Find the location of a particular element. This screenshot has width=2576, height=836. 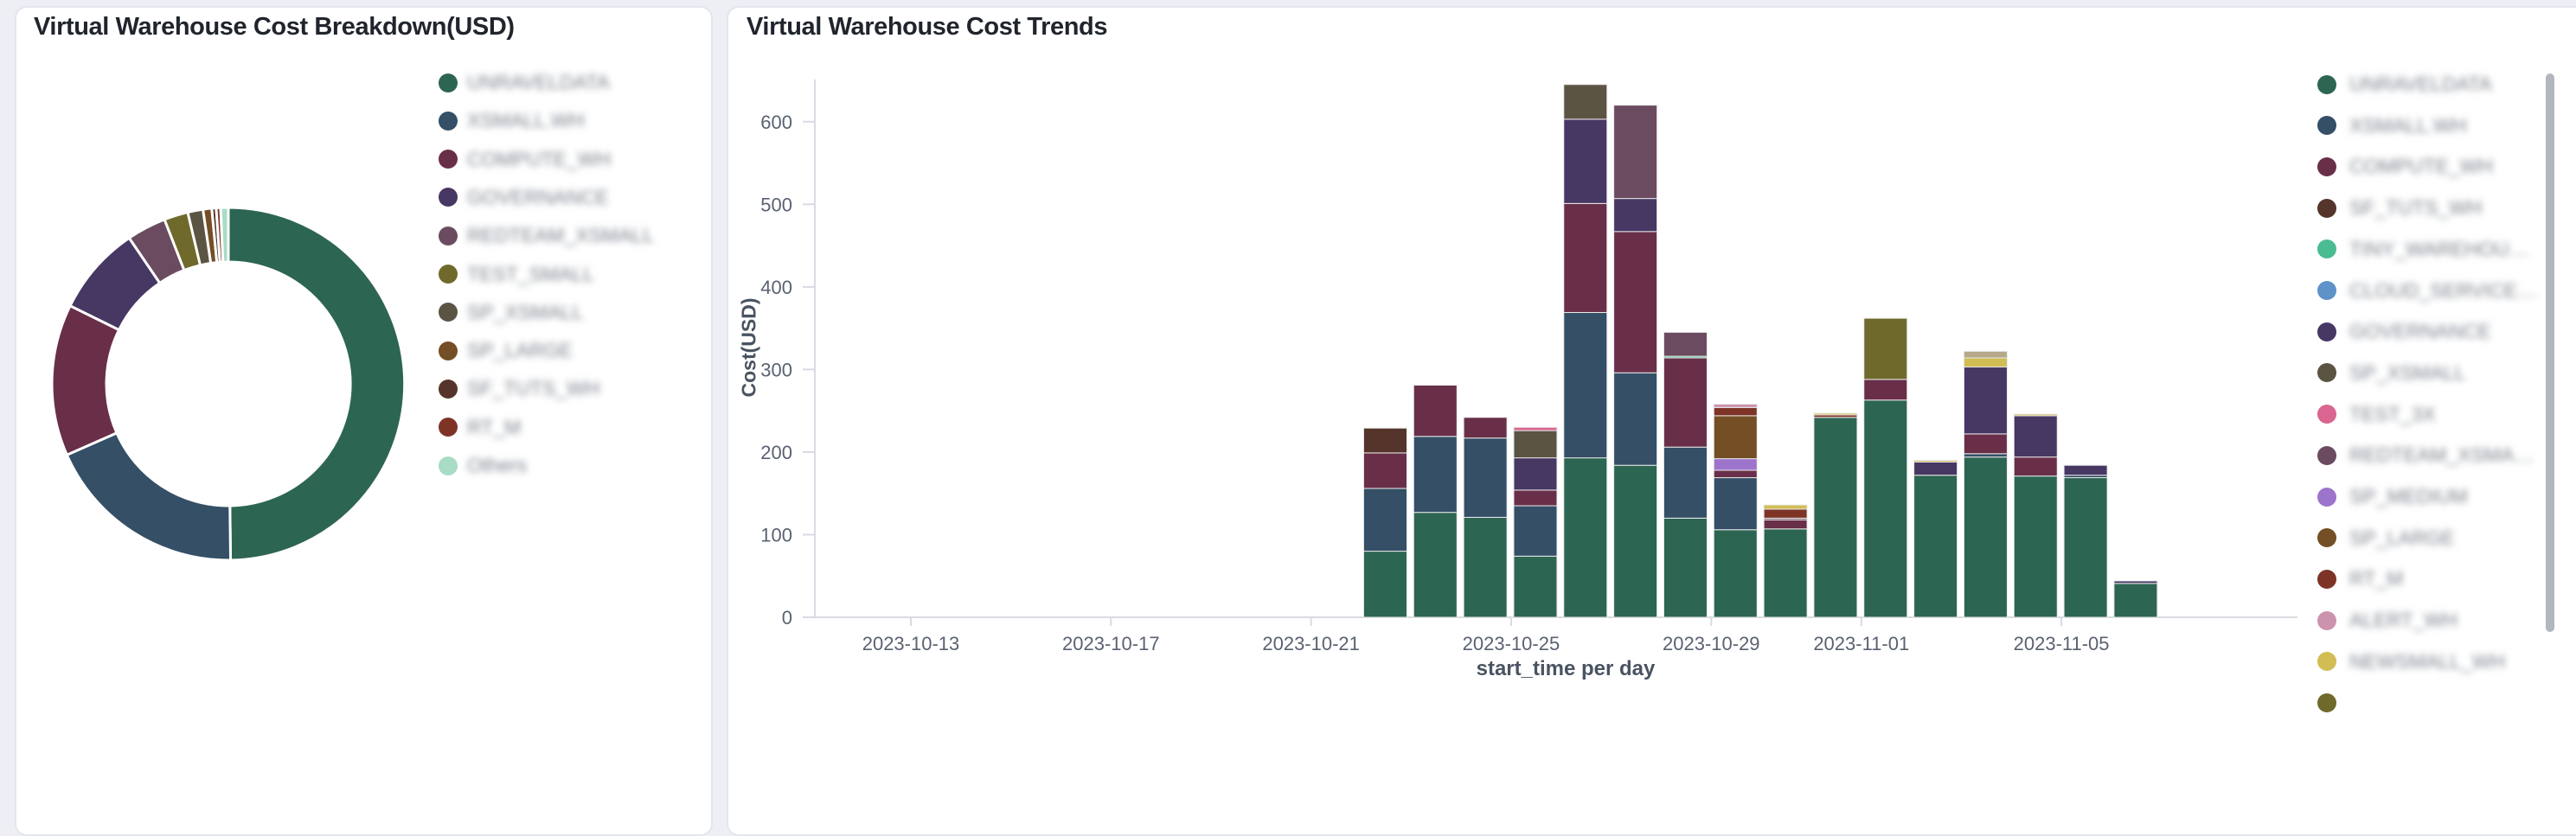

legend-item: Others is located at coordinates (483, 466).